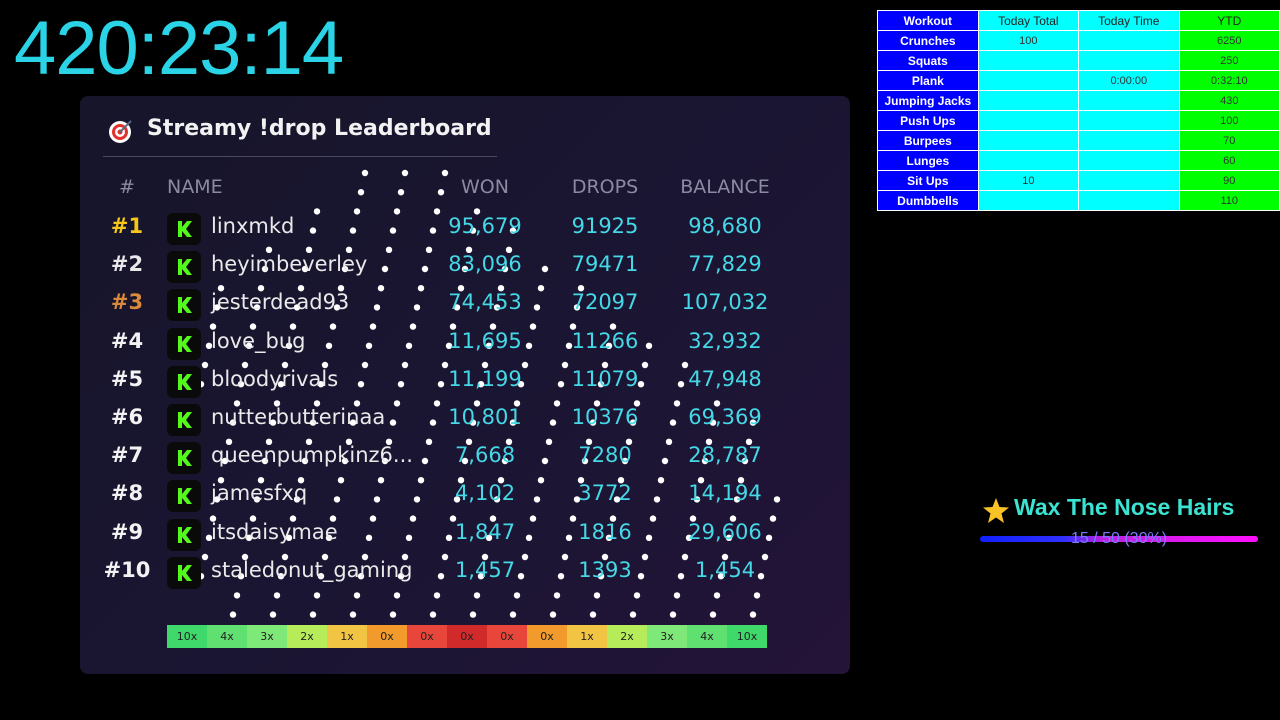  I want to click on won: 4,102, so click(485, 493).